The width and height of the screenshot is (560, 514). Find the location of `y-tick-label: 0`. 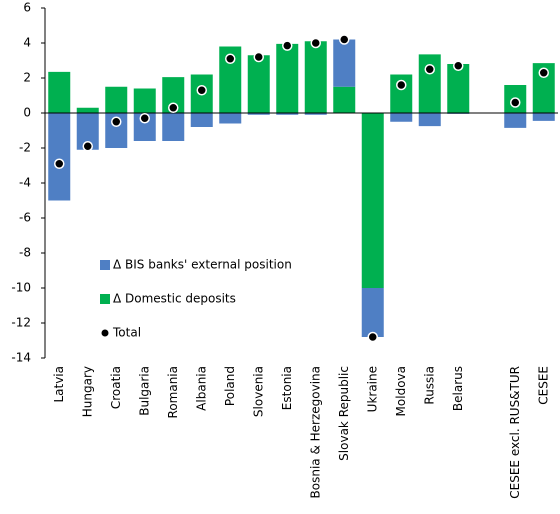

y-tick-label: 0 is located at coordinates (27, 113).